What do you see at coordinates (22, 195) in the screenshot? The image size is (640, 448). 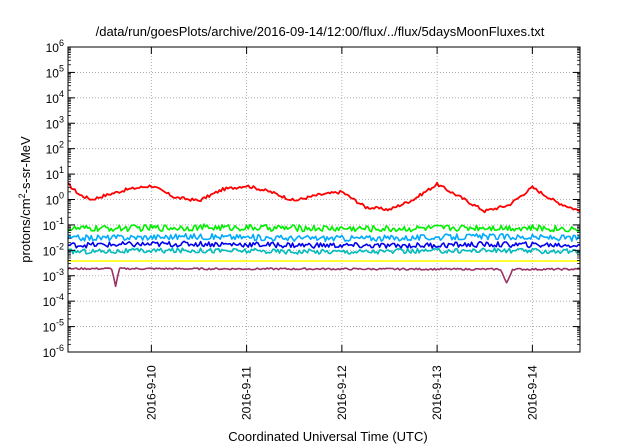 I see `y-axis-label-sup: 2` at bounding box center [22, 195].